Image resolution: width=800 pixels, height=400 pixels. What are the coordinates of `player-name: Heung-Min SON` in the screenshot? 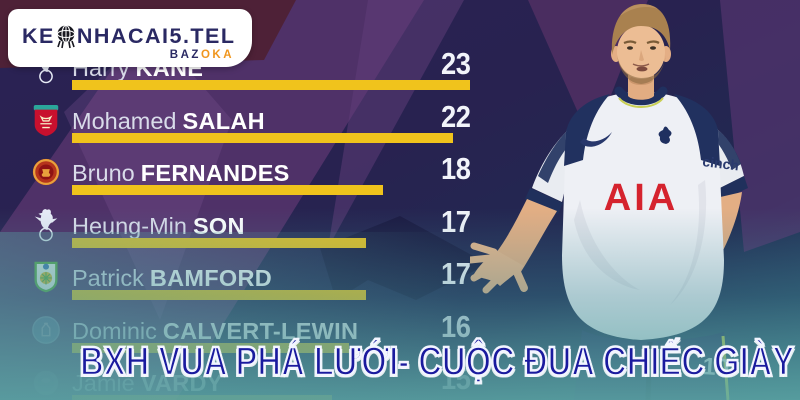 It's located at (158, 226).